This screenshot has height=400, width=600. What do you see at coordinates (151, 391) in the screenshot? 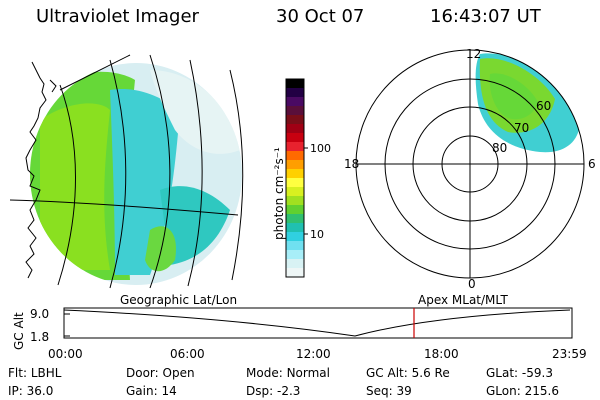
I see `meta-gain: Gain: 14` at bounding box center [151, 391].